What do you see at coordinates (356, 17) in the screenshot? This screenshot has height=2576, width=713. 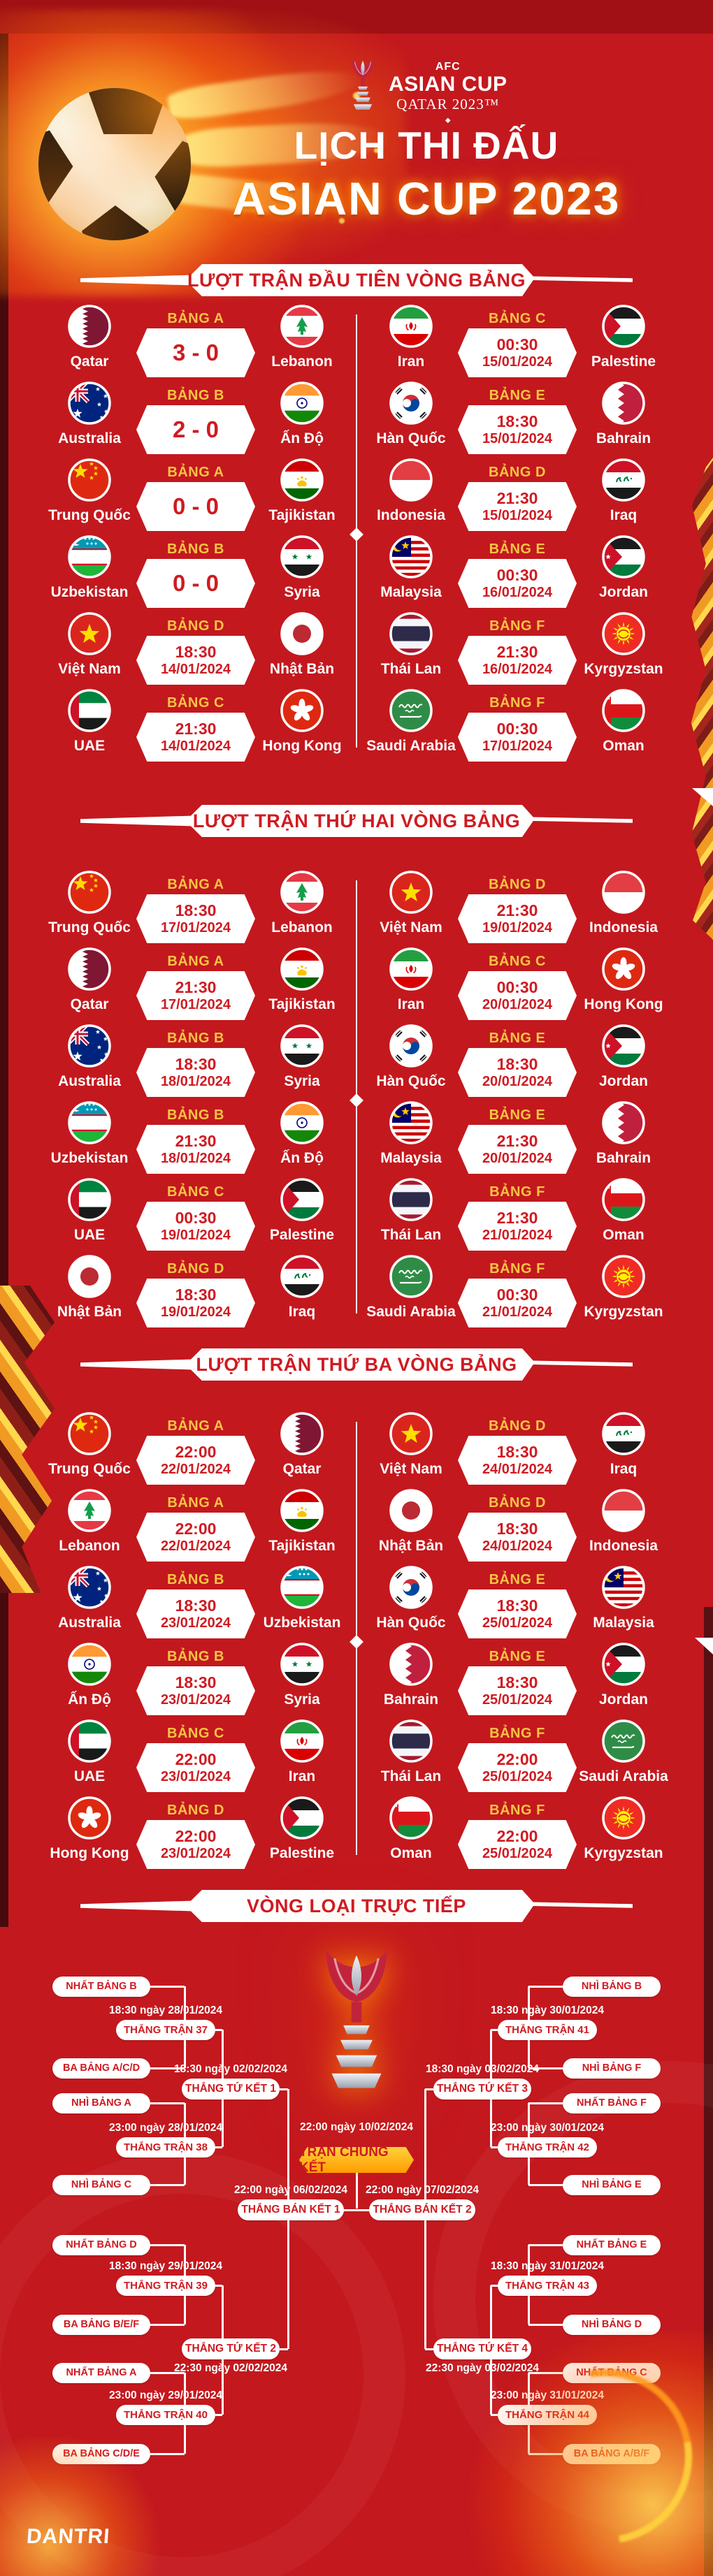 I see `top-band` at bounding box center [356, 17].